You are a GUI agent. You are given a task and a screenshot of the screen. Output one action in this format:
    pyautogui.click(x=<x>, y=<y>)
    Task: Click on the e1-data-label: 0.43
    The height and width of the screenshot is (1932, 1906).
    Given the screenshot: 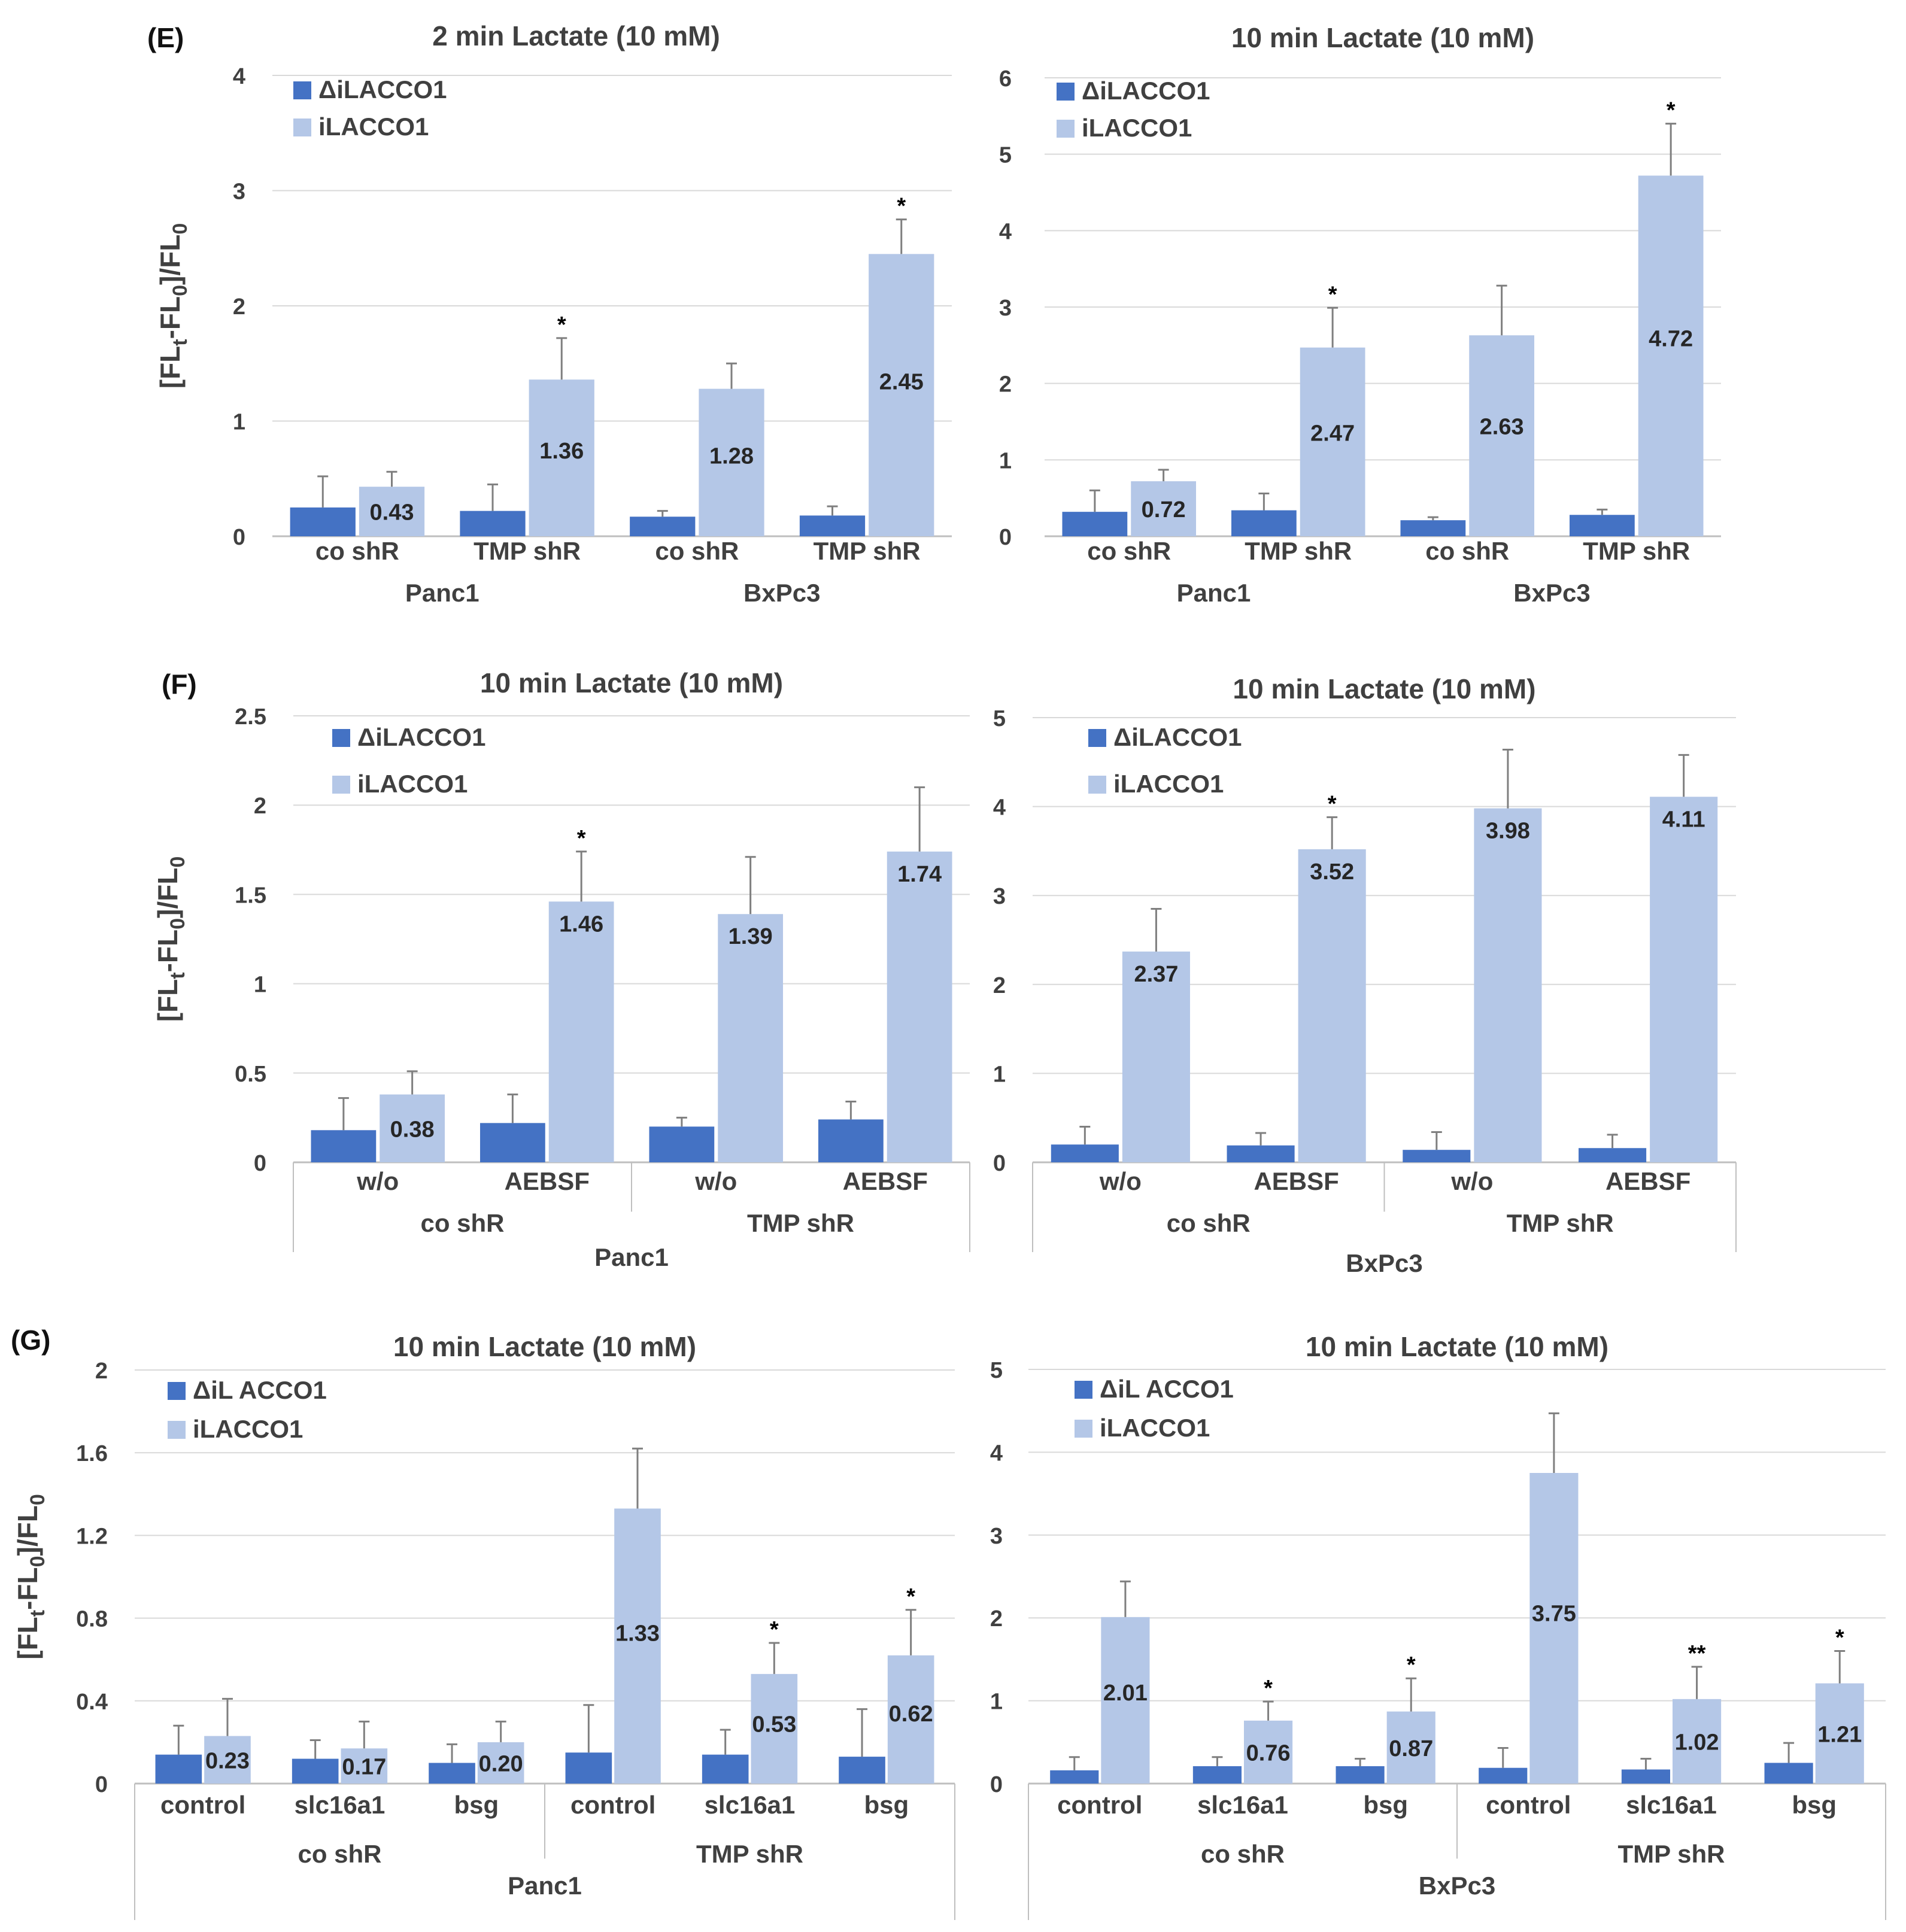 What is the action you would take?
    pyautogui.click(x=392, y=512)
    